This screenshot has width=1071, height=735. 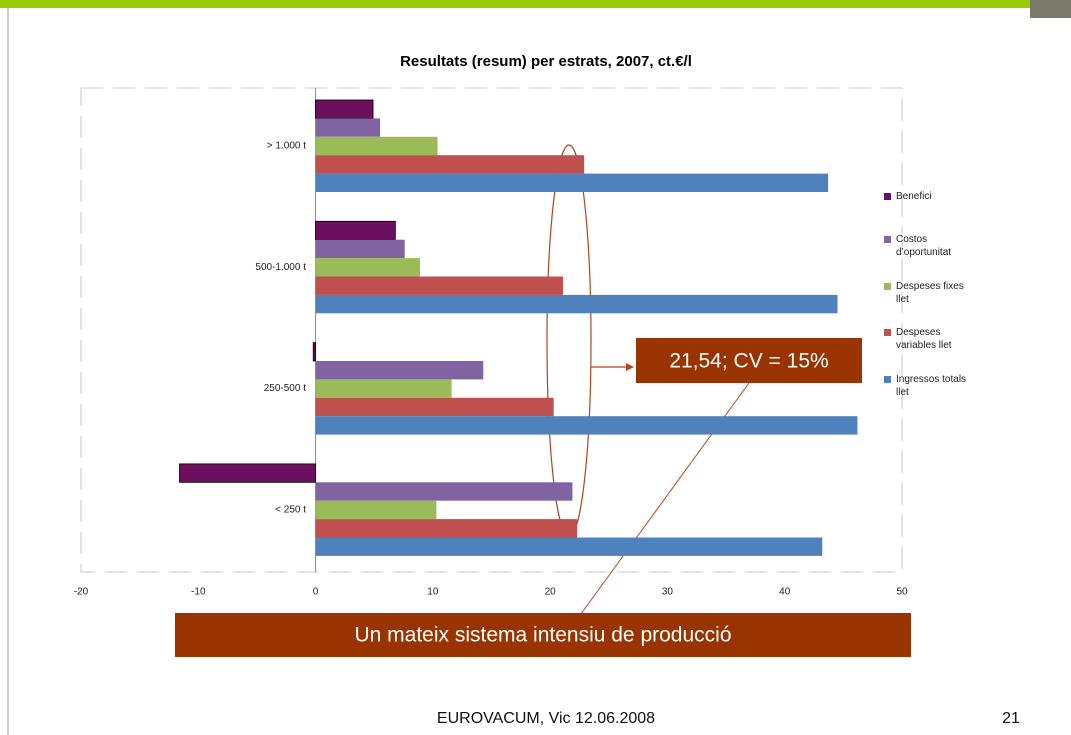 I want to click on legend-item: Costos d’oportunitat, so click(x=927, y=246).